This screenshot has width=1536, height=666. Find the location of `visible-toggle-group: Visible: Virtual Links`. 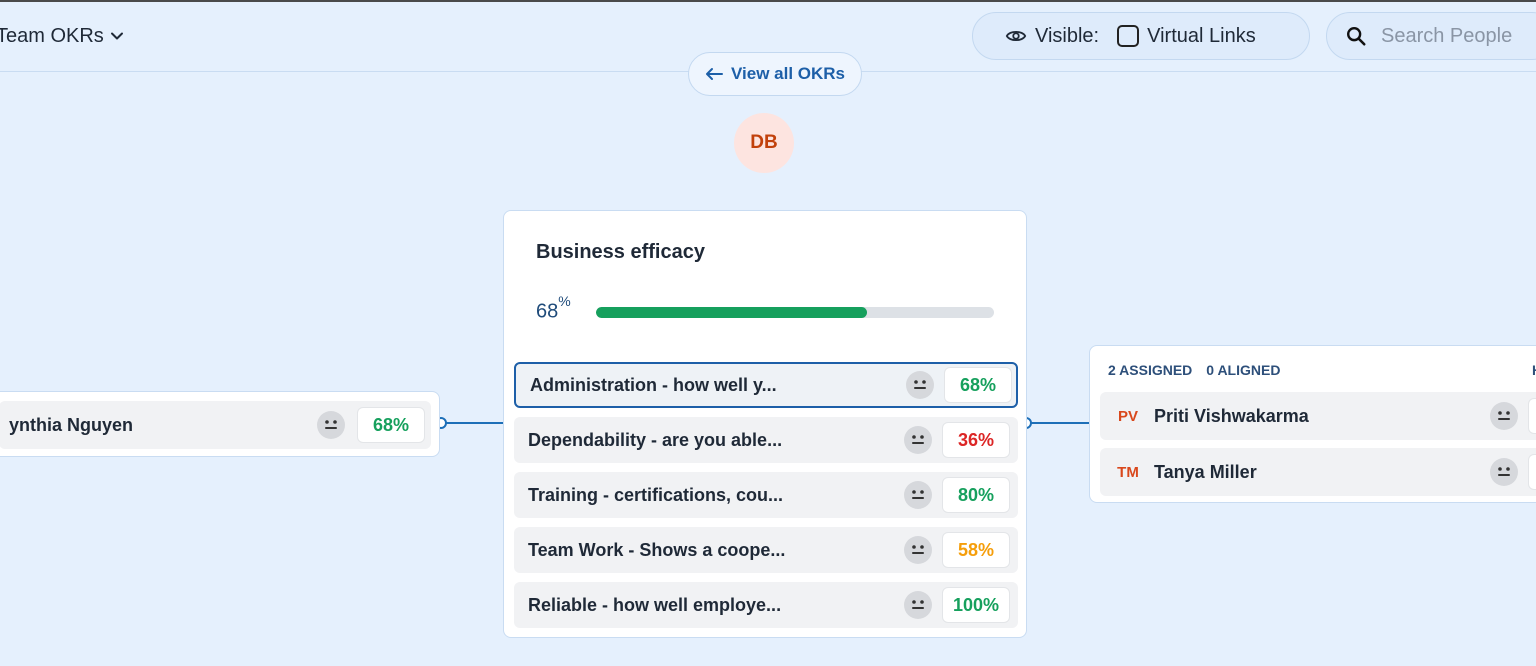

visible-toggle-group: Visible: Virtual Links is located at coordinates (1141, 36).